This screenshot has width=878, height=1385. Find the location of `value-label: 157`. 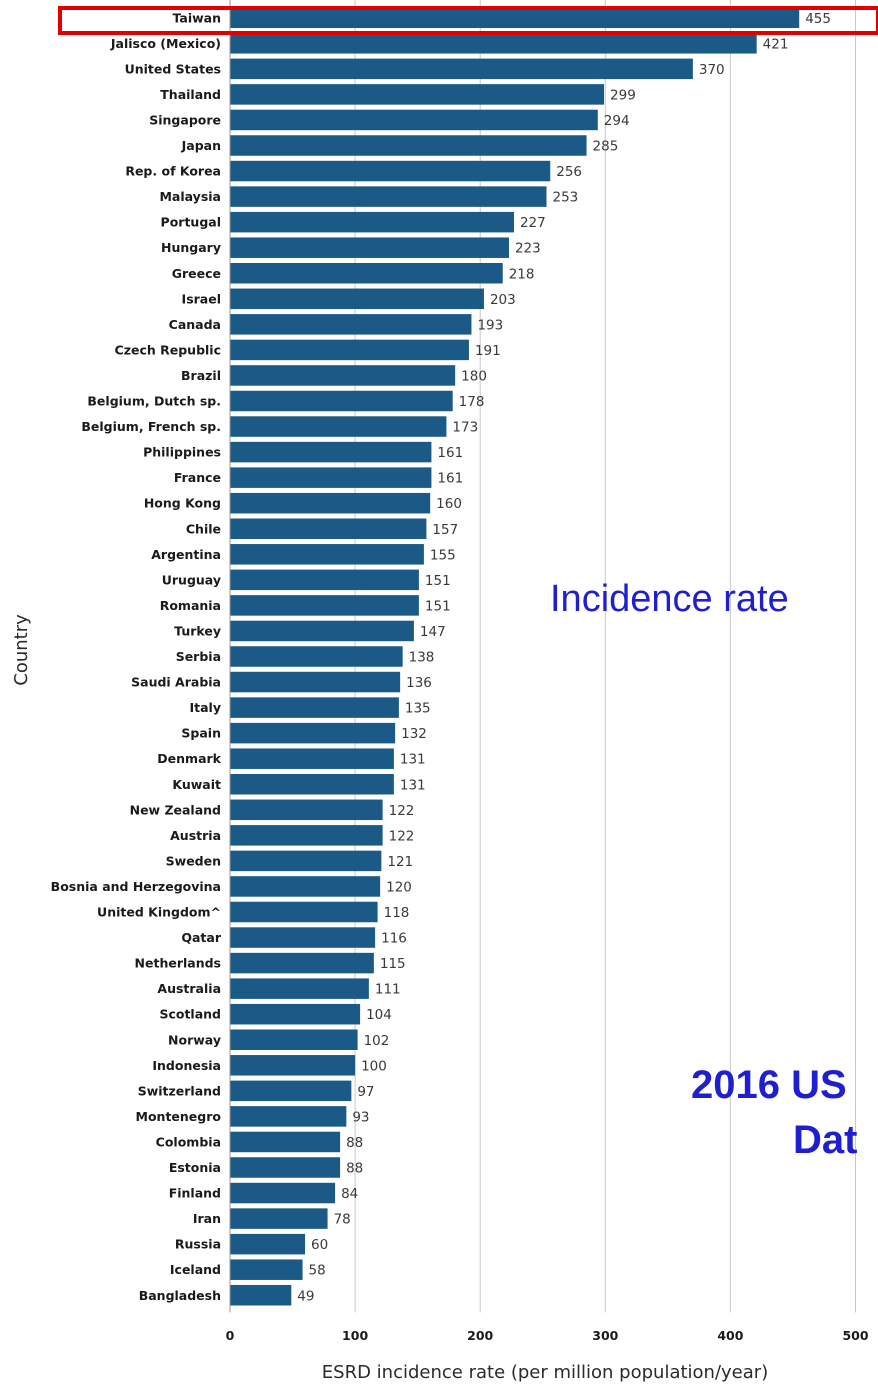

value-label: 157 is located at coordinates (445, 530).